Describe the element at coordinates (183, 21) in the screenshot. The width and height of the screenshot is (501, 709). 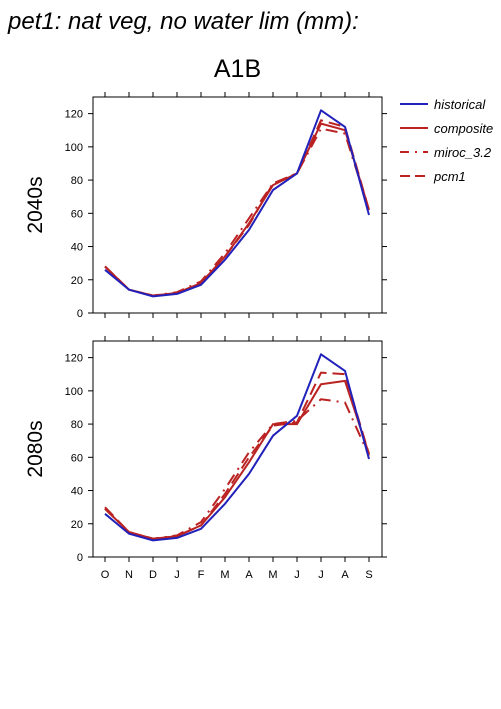
I see `page-title: pet1: nat veg, no water lim (mm):` at that location.